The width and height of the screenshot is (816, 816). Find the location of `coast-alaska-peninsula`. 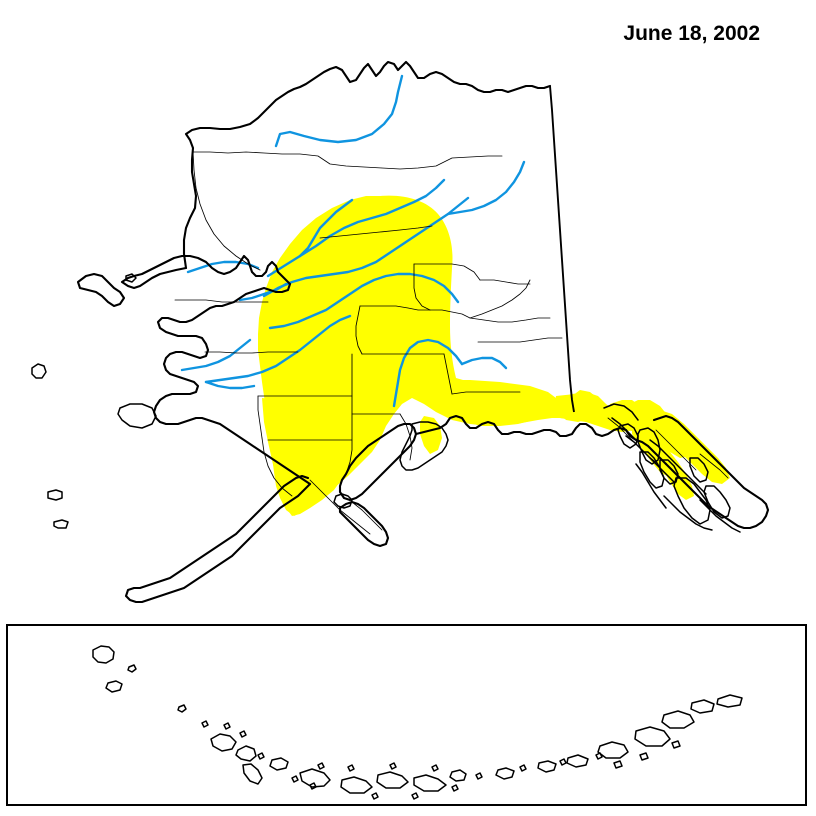

coast-alaska-peninsula is located at coordinates (218, 539).